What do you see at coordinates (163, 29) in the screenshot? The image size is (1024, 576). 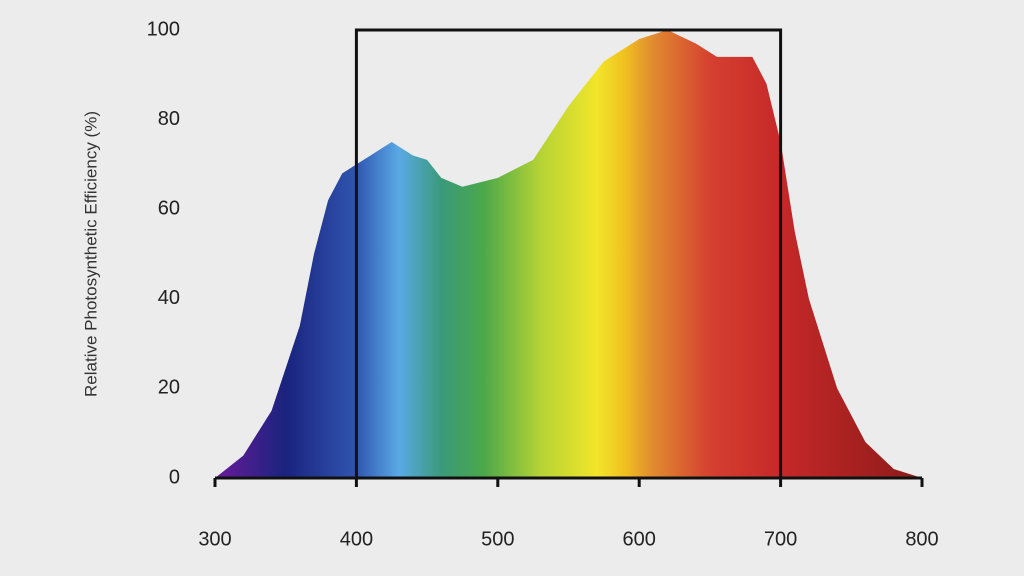 I see `y-tick-label: 100` at bounding box center [163, 29].